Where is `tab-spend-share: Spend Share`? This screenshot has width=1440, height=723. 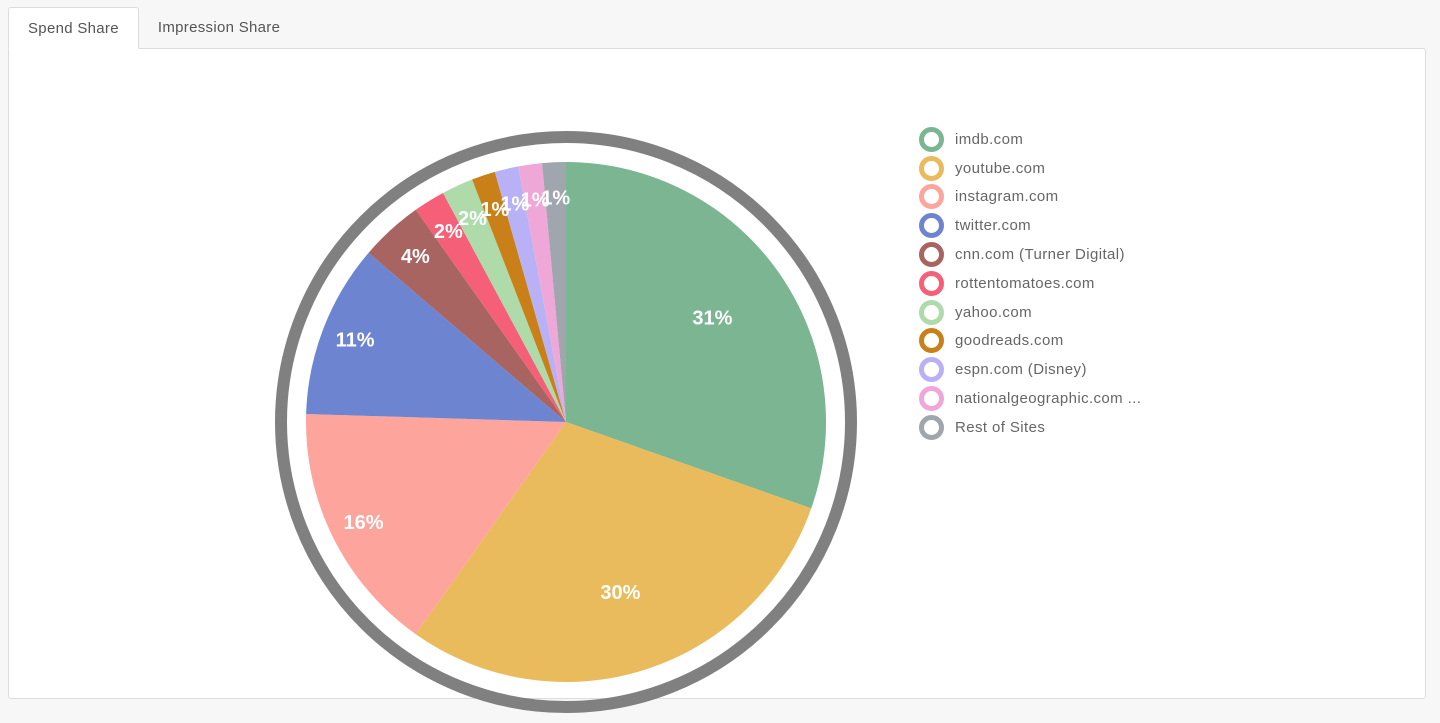 tab-spend-share: Spend Share is located at coordinates (73, 28).